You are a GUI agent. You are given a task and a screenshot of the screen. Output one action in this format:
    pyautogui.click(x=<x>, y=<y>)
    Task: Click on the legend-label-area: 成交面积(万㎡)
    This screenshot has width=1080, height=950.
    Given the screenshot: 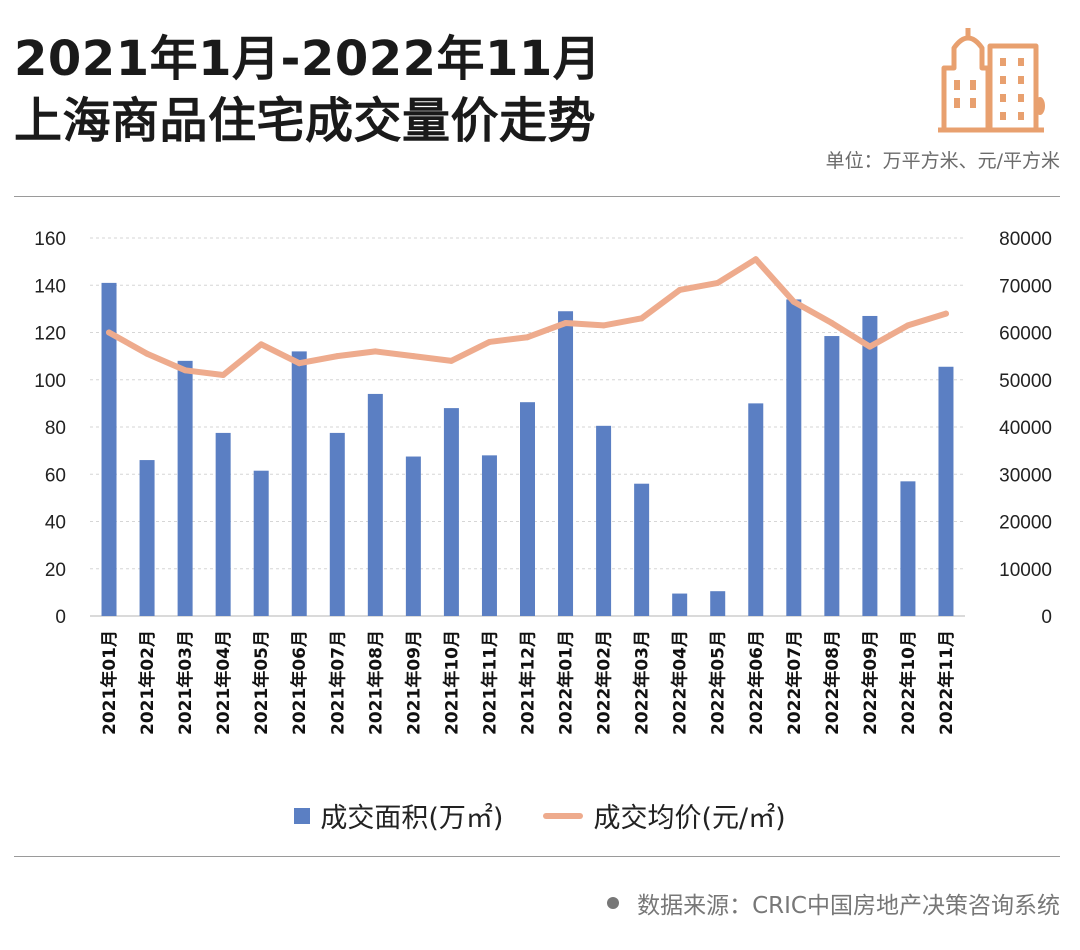 What is the action you would take?
    pyautogui.click(x=412, y=818)
    